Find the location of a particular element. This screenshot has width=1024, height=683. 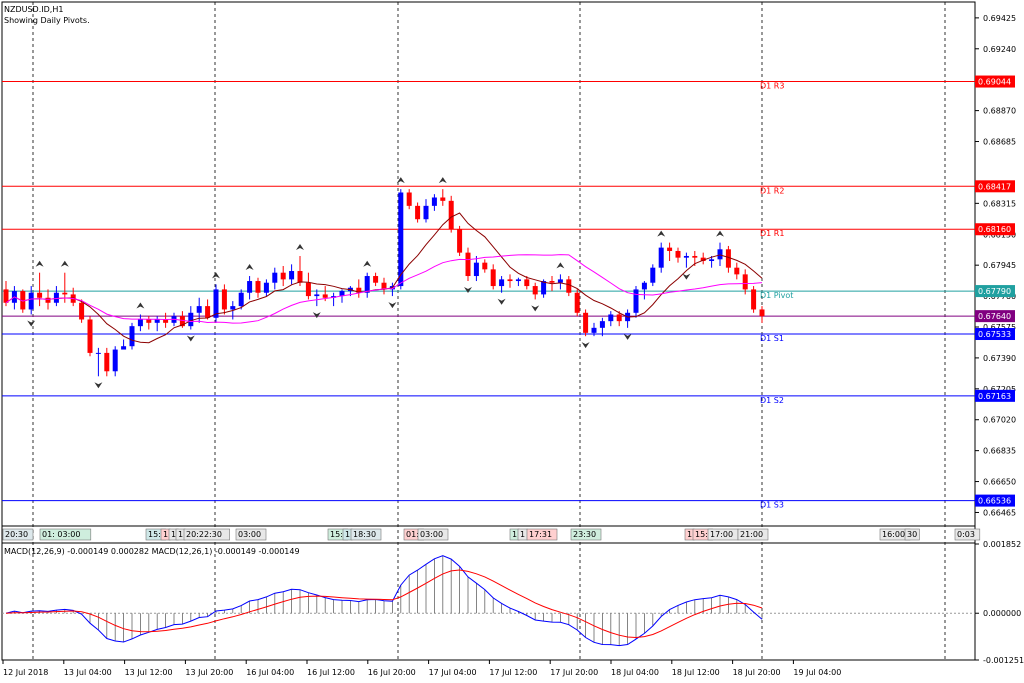

symbol-title: NZDUSD.ID,H1 is located at coordinates (33, 9).